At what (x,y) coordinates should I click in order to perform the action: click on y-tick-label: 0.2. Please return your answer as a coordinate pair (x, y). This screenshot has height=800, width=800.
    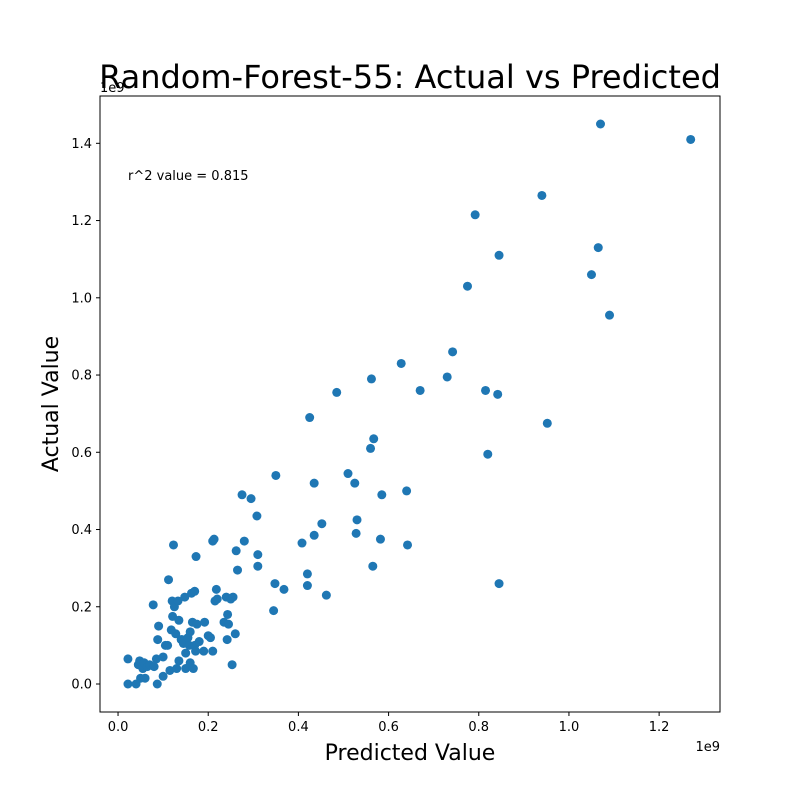
    Looking at the image, I should click on (81, 607).